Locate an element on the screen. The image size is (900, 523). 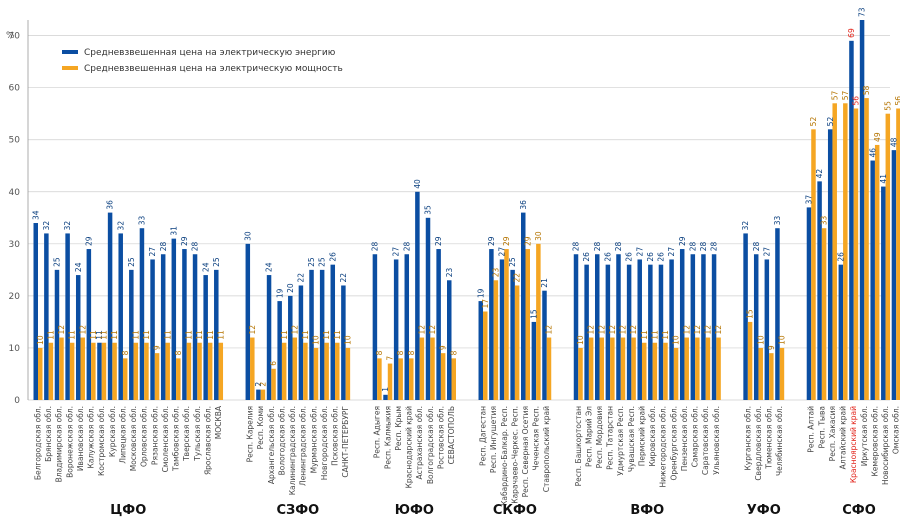
category-label: Удмуртская Респ. is located at coordinates (620, 441).